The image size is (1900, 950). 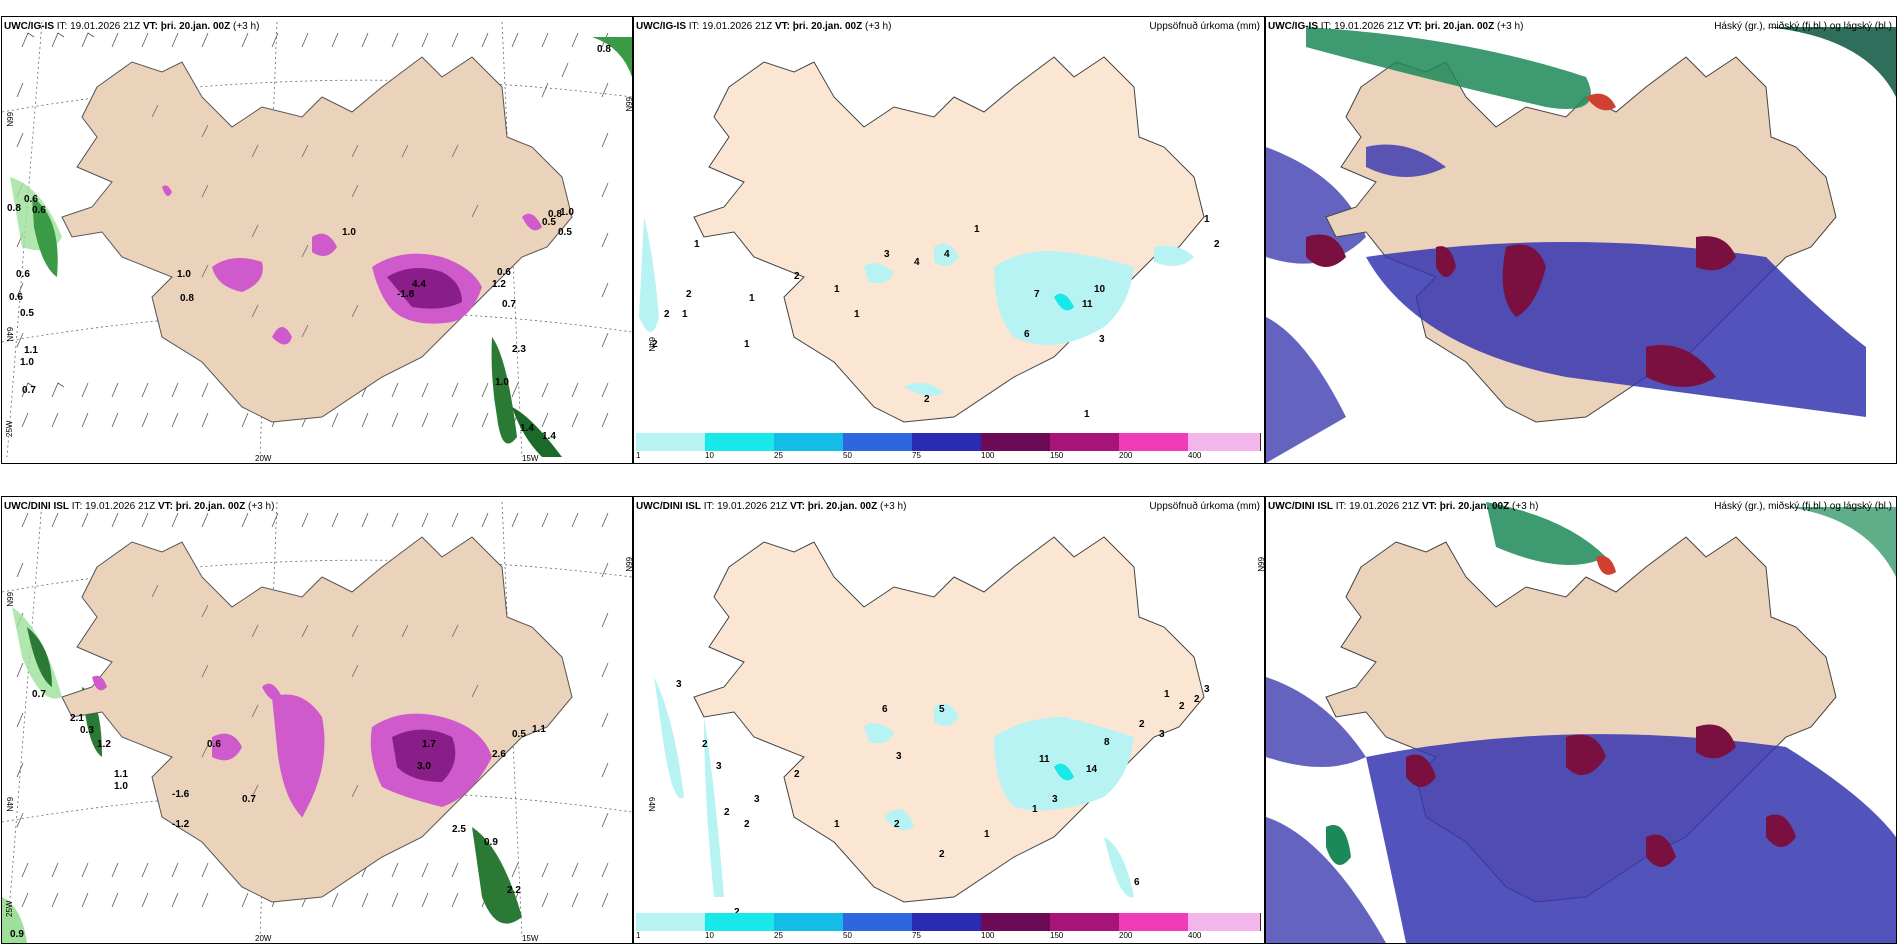 I want to click on cb-tick: 200, so click(x=1126, y=455).